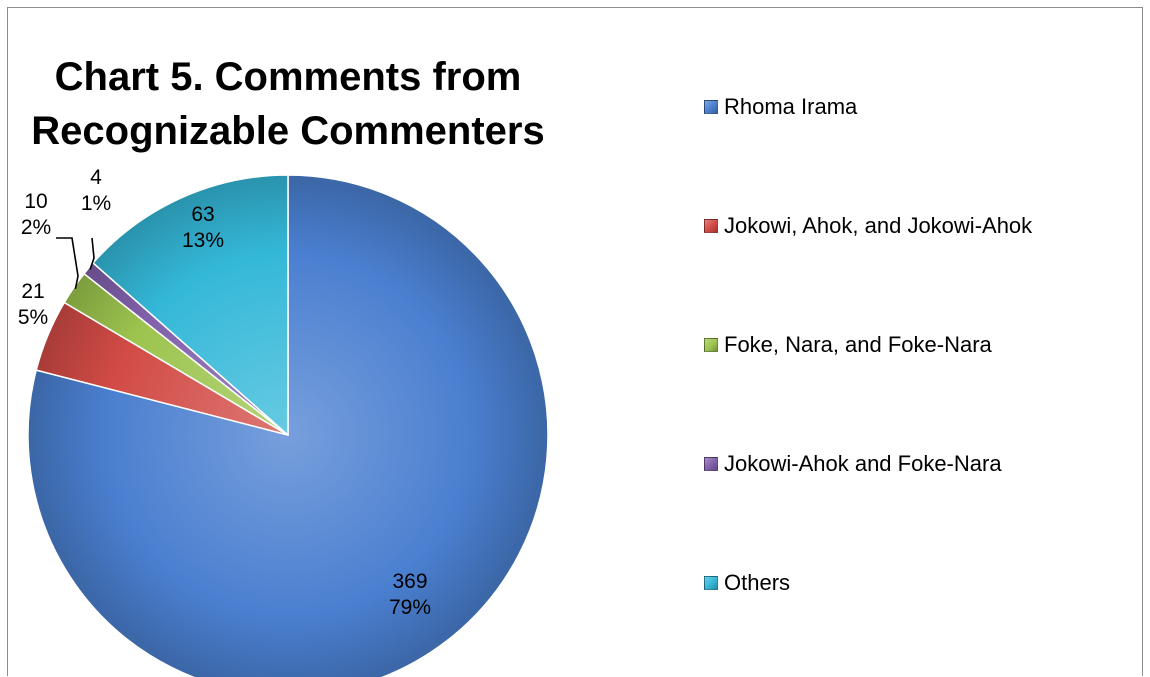 The image size is (1150, 677). Describe the element at coordinates (757, 582) in the screenshot. I see `legend-label-5: Others` at that location.